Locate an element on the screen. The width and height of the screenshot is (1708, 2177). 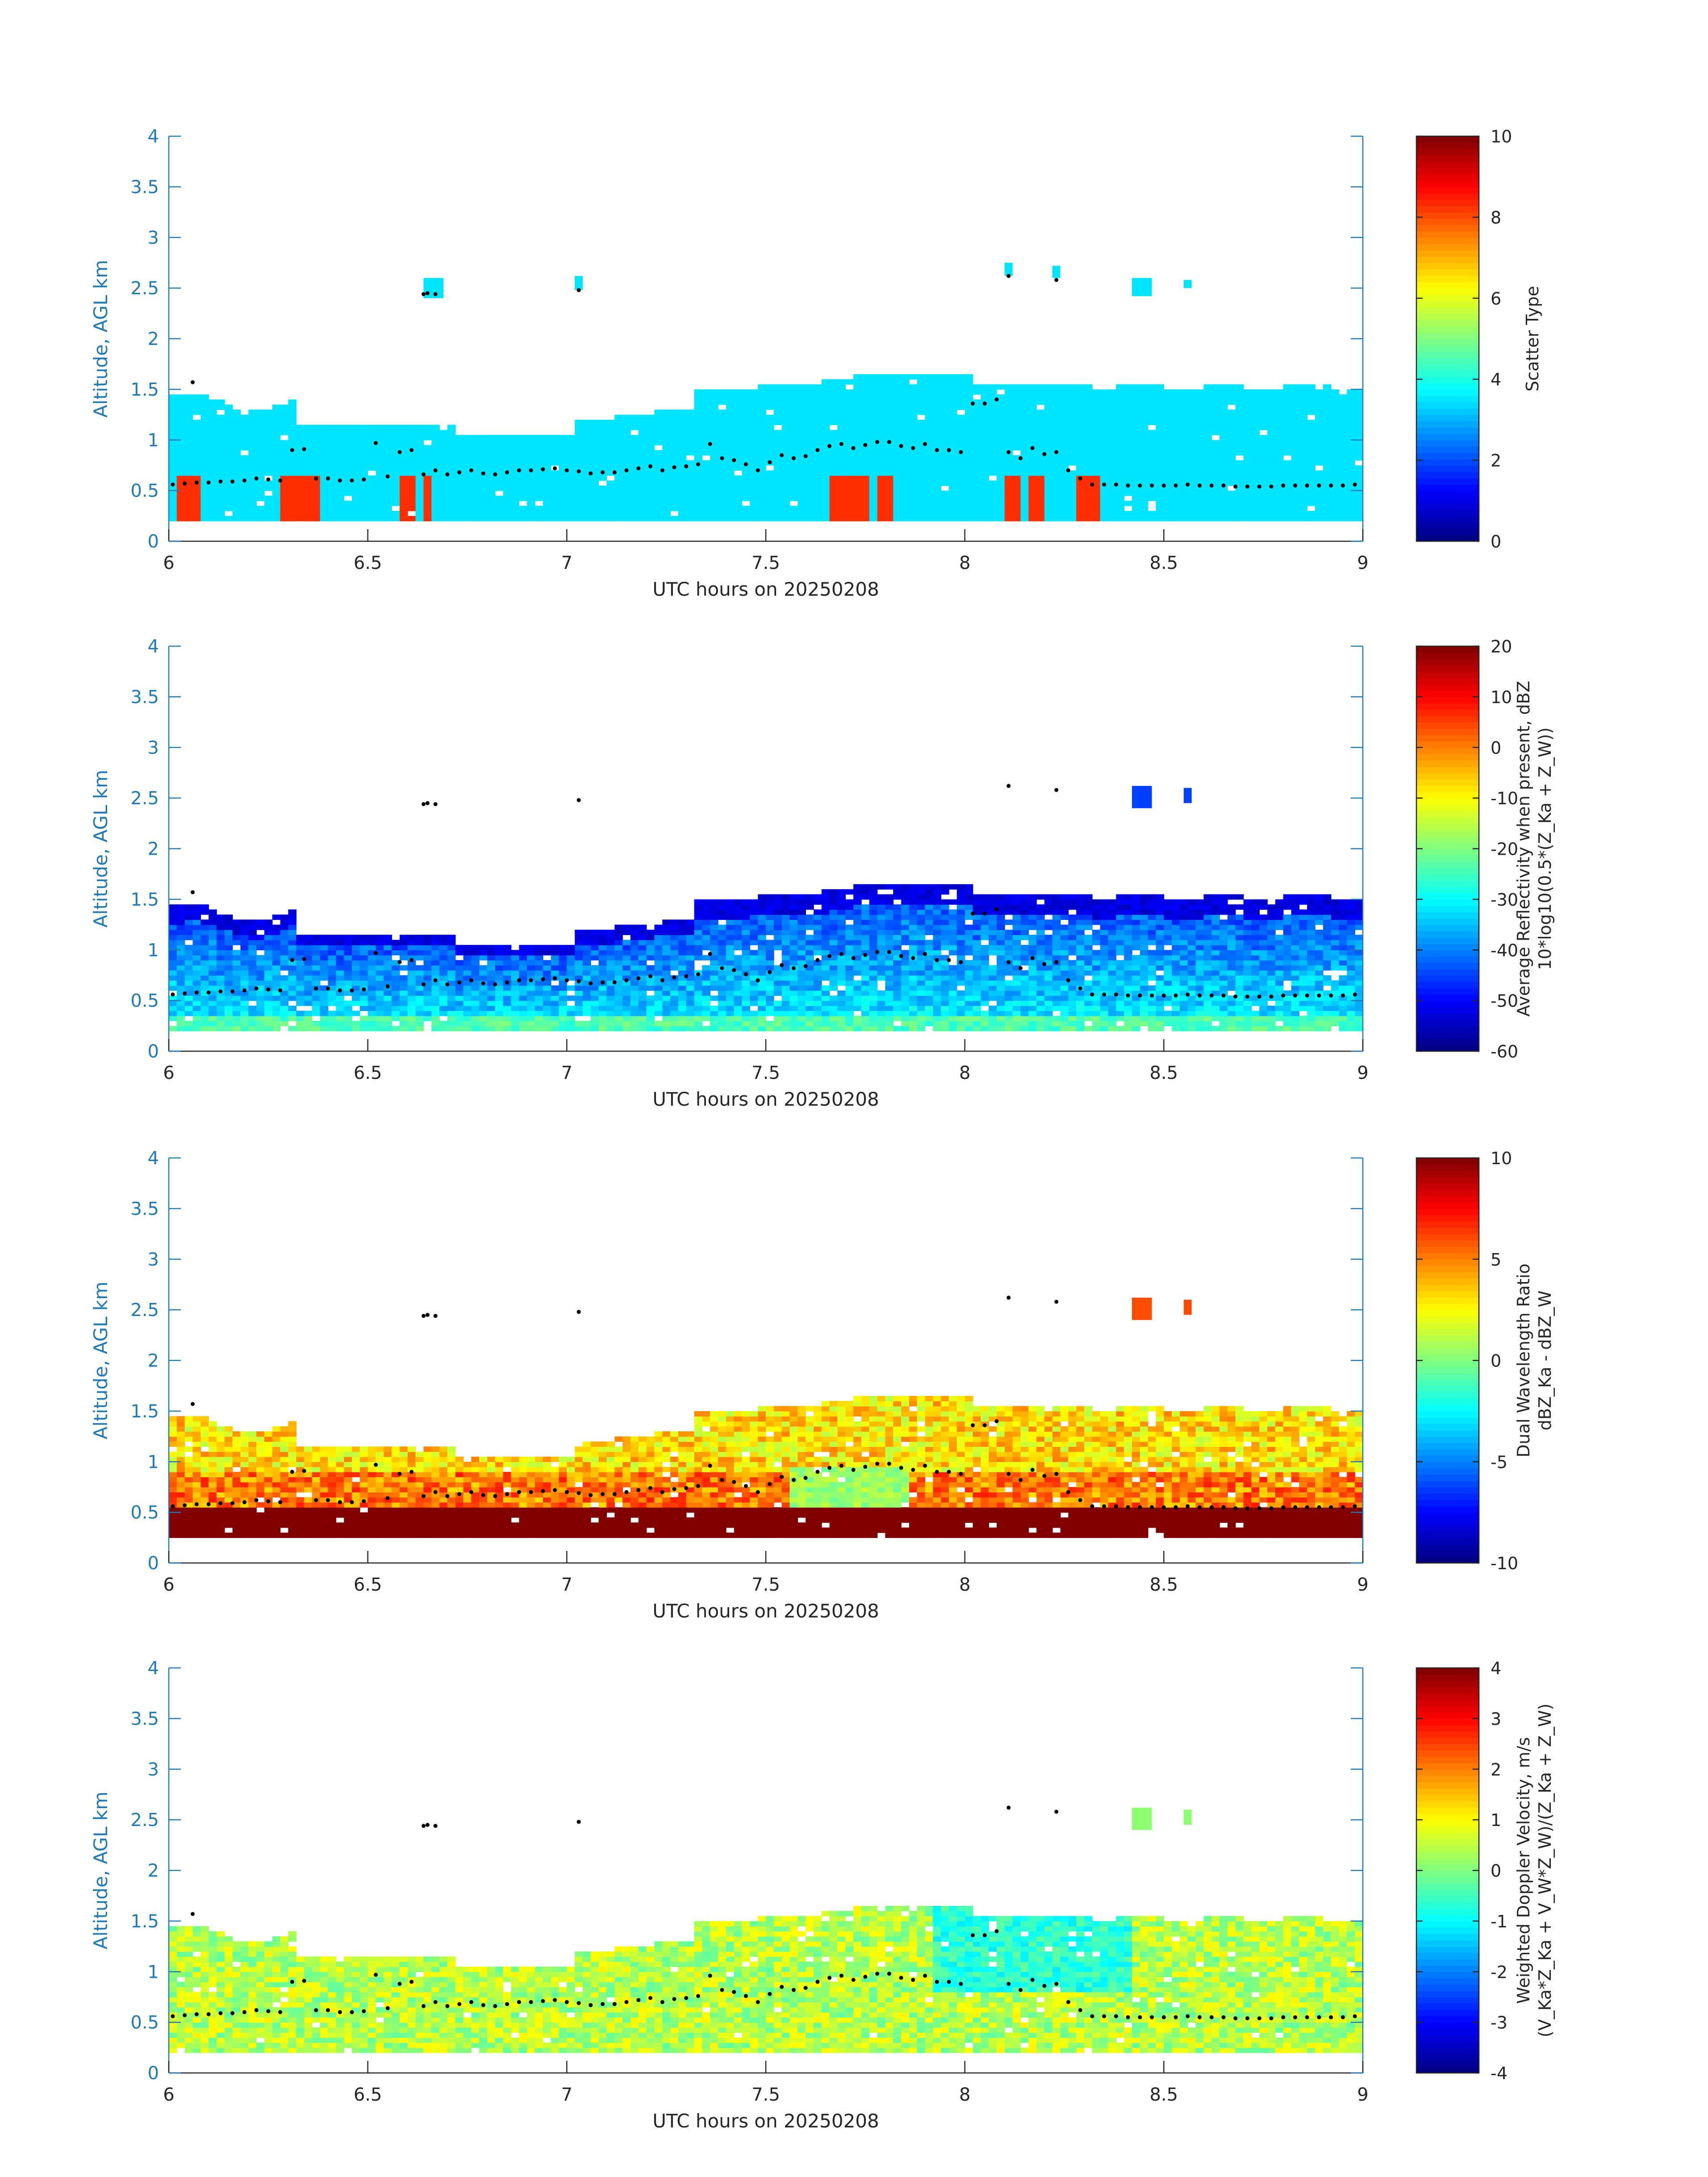
colorbar-tick-label: 10 is located at coordinates (1501, 136).